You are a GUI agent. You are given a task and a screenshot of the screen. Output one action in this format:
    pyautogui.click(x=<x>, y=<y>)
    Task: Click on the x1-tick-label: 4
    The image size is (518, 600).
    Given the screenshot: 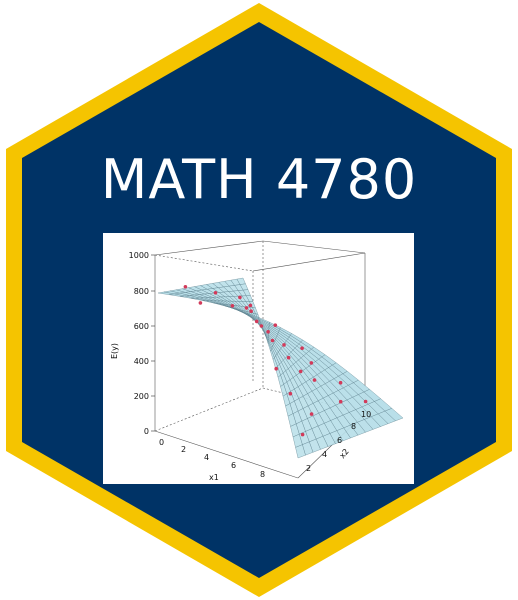 What is the action you would take?
    pyautogui.click(x=206, y=457)
    